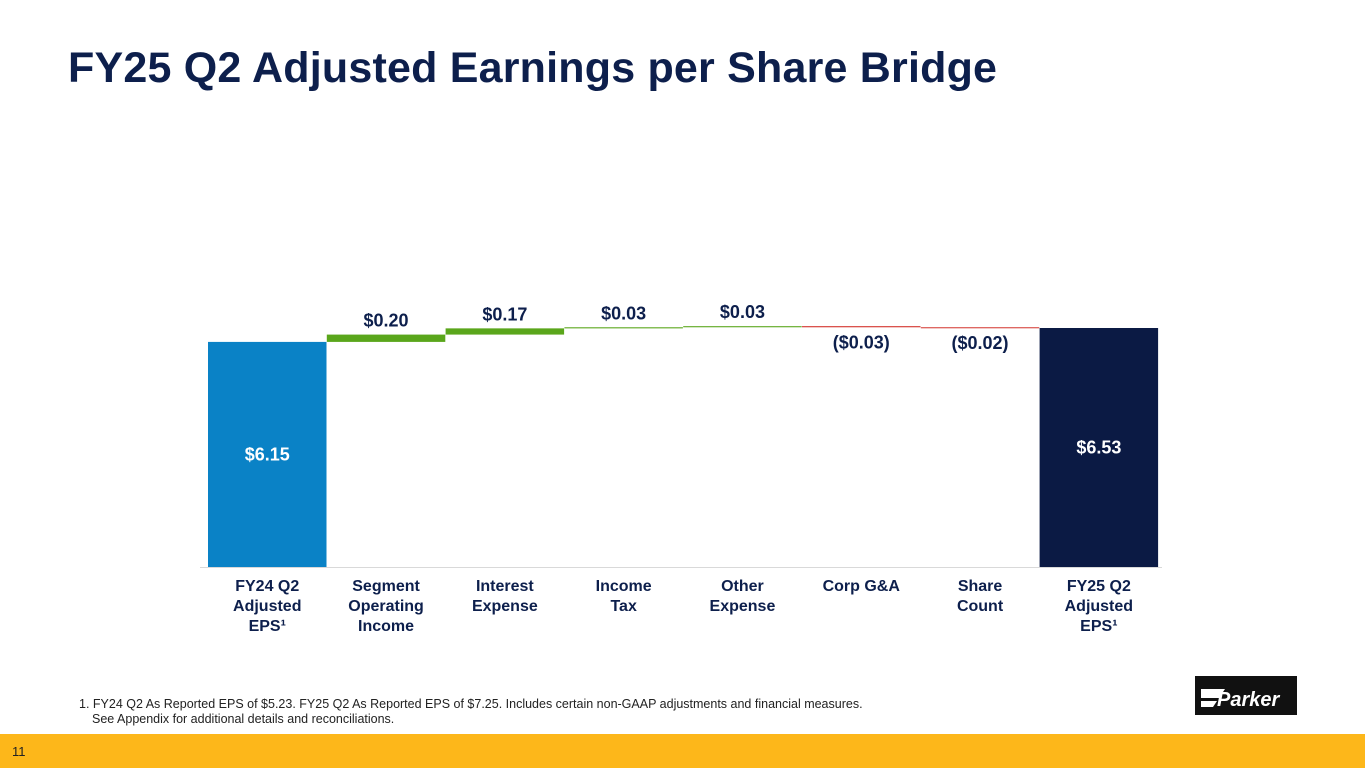 The image size is (1365, 768). I want to click on category-label-2-line-2: Operating, so click(386, 606).